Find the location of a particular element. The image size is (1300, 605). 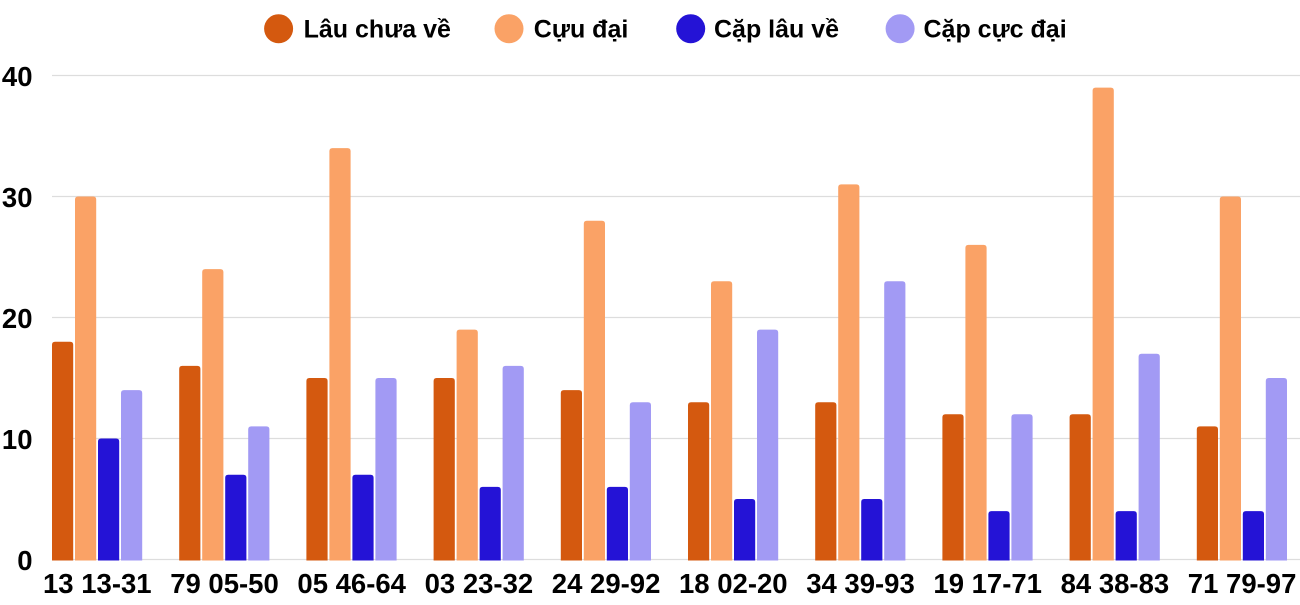

svg-text: 79 05-50 is located at coordinates (224, 583).